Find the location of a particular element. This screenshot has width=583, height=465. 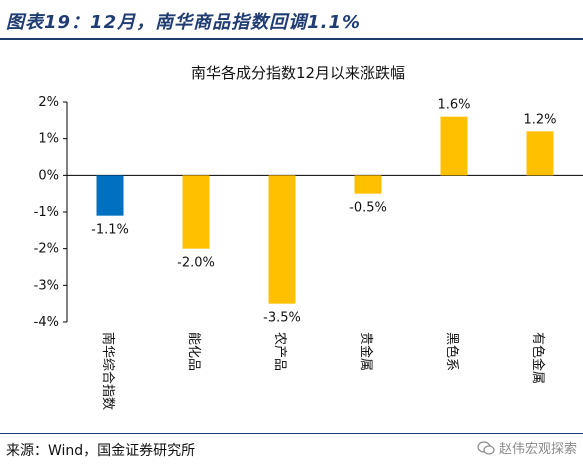

category-label: 黑色系 is located at coordinates (452, 351).